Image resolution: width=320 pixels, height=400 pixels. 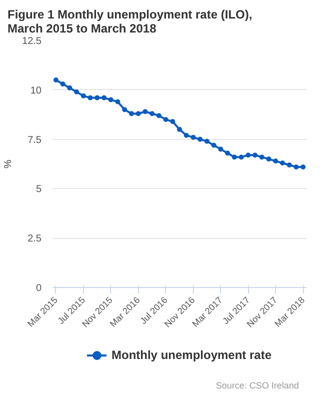 What do you see at coordinates (35, 239) in the screenshot?
I see `y-tick-label: 2.5` at bounding box center [35, 239].